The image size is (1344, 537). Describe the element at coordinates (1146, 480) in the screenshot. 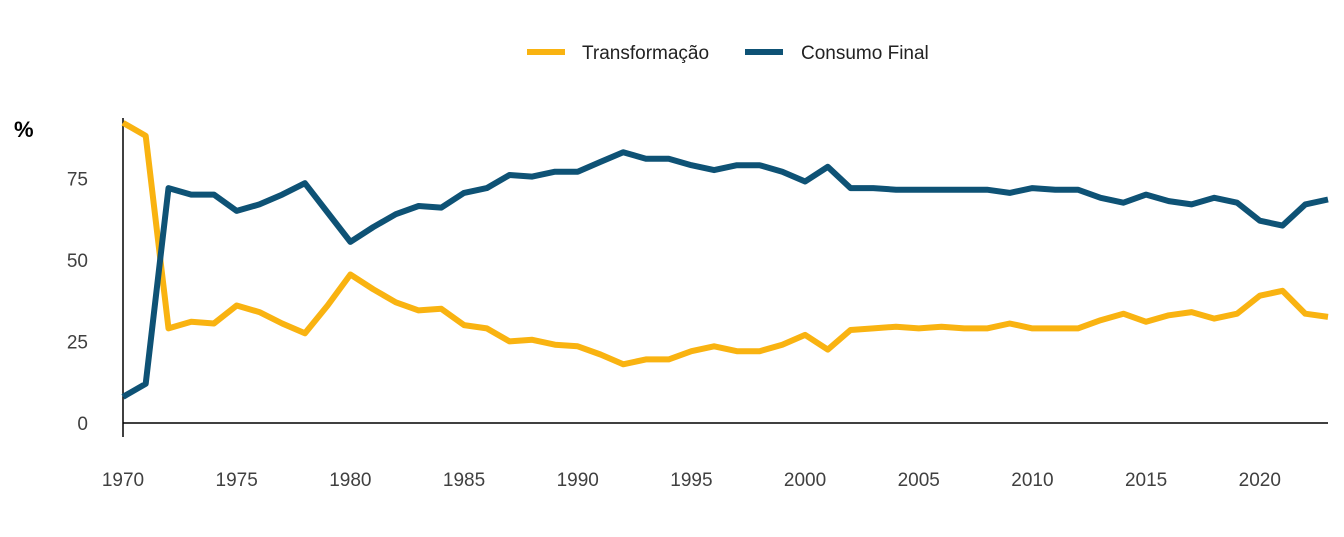

I see `x-tick-label: 2015` at that location.